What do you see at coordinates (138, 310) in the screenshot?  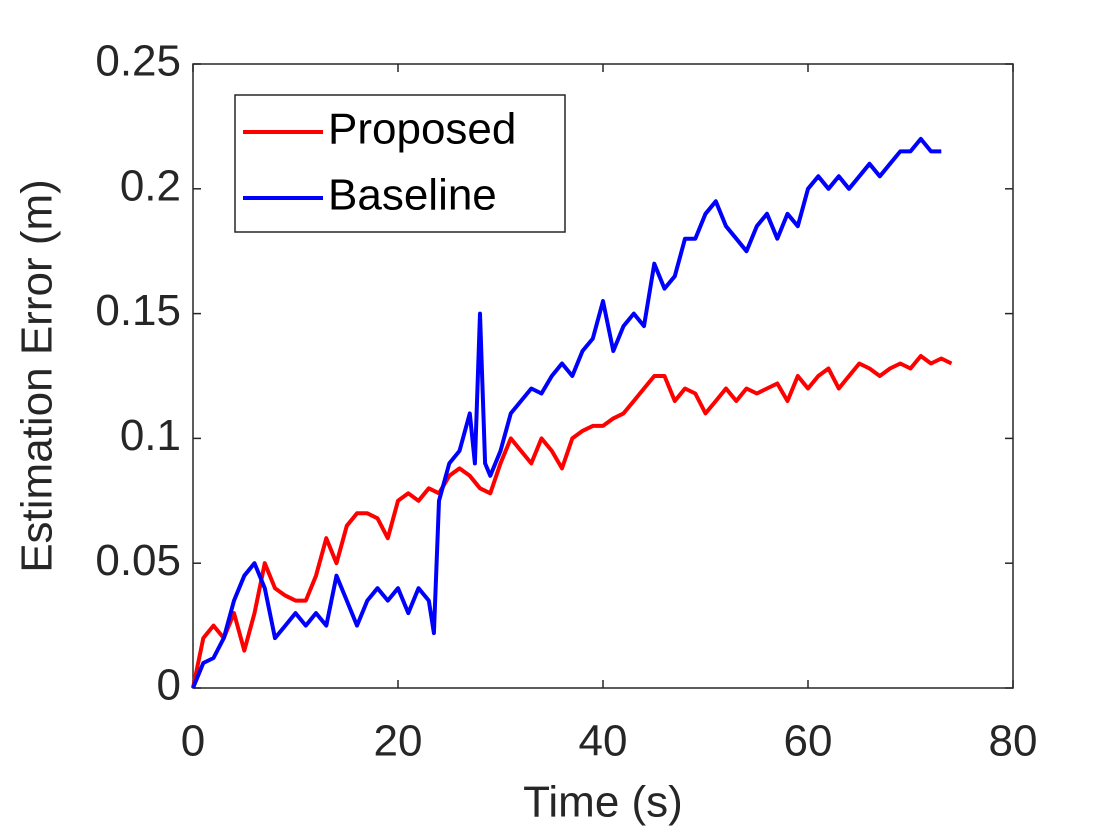 I see `y-tick-label: 0.15` at bounding box center [138, 310].